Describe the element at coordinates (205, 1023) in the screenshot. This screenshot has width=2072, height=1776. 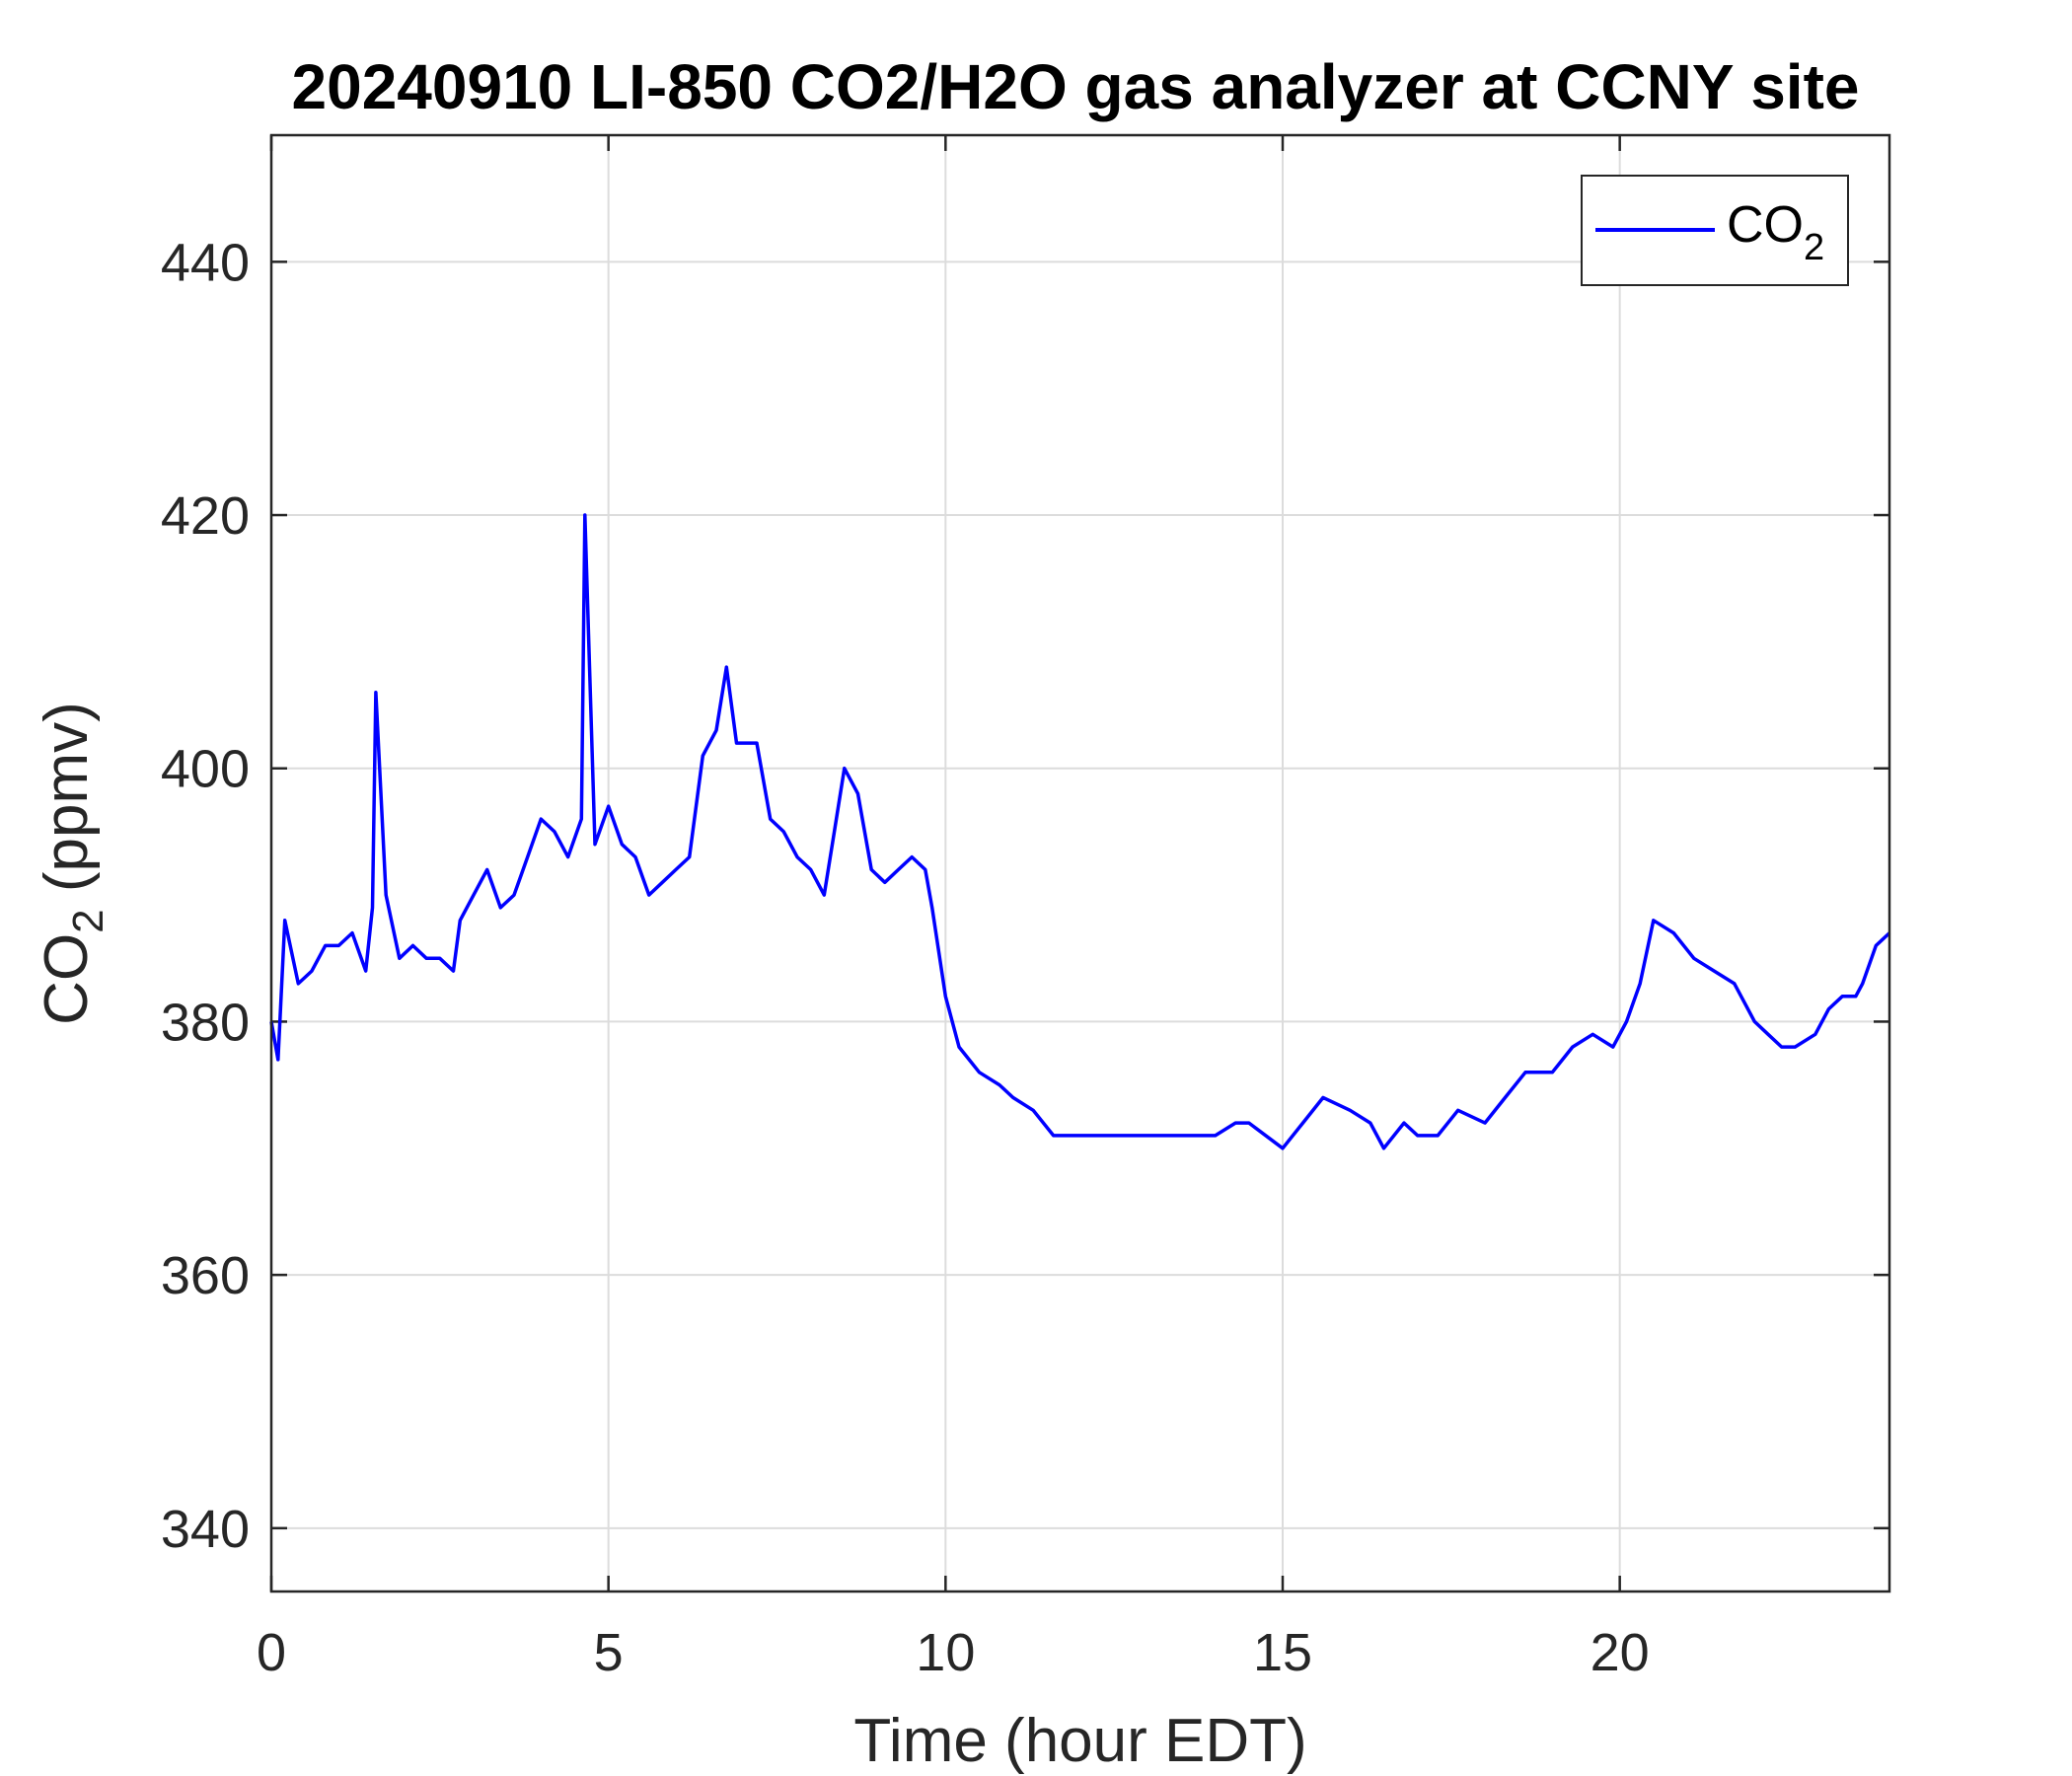
I see `y-tick-label: 380` at that location.